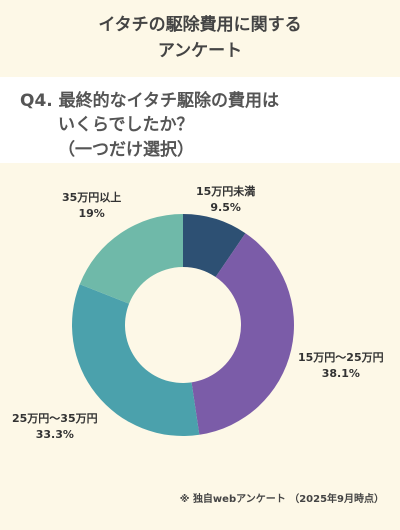 This screenshot has height=530, width=400. Describe the element at coordinates (341, 357) in the screenshot. I see `category-label-1: 15万円～25万円` at that location.